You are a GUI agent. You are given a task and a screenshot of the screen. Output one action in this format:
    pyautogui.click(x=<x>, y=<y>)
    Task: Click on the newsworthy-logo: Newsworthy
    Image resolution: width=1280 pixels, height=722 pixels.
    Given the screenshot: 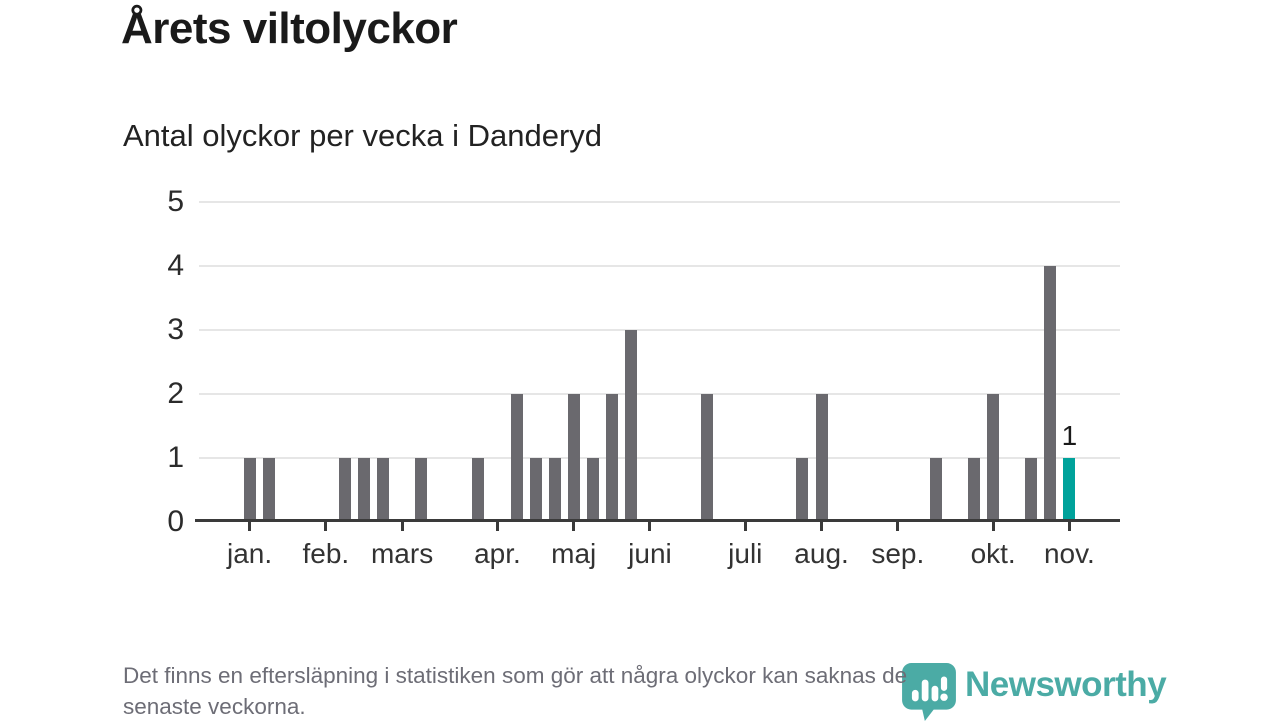 What is the action you would take?
    pyautogui.click(x=1034, y=692)
    